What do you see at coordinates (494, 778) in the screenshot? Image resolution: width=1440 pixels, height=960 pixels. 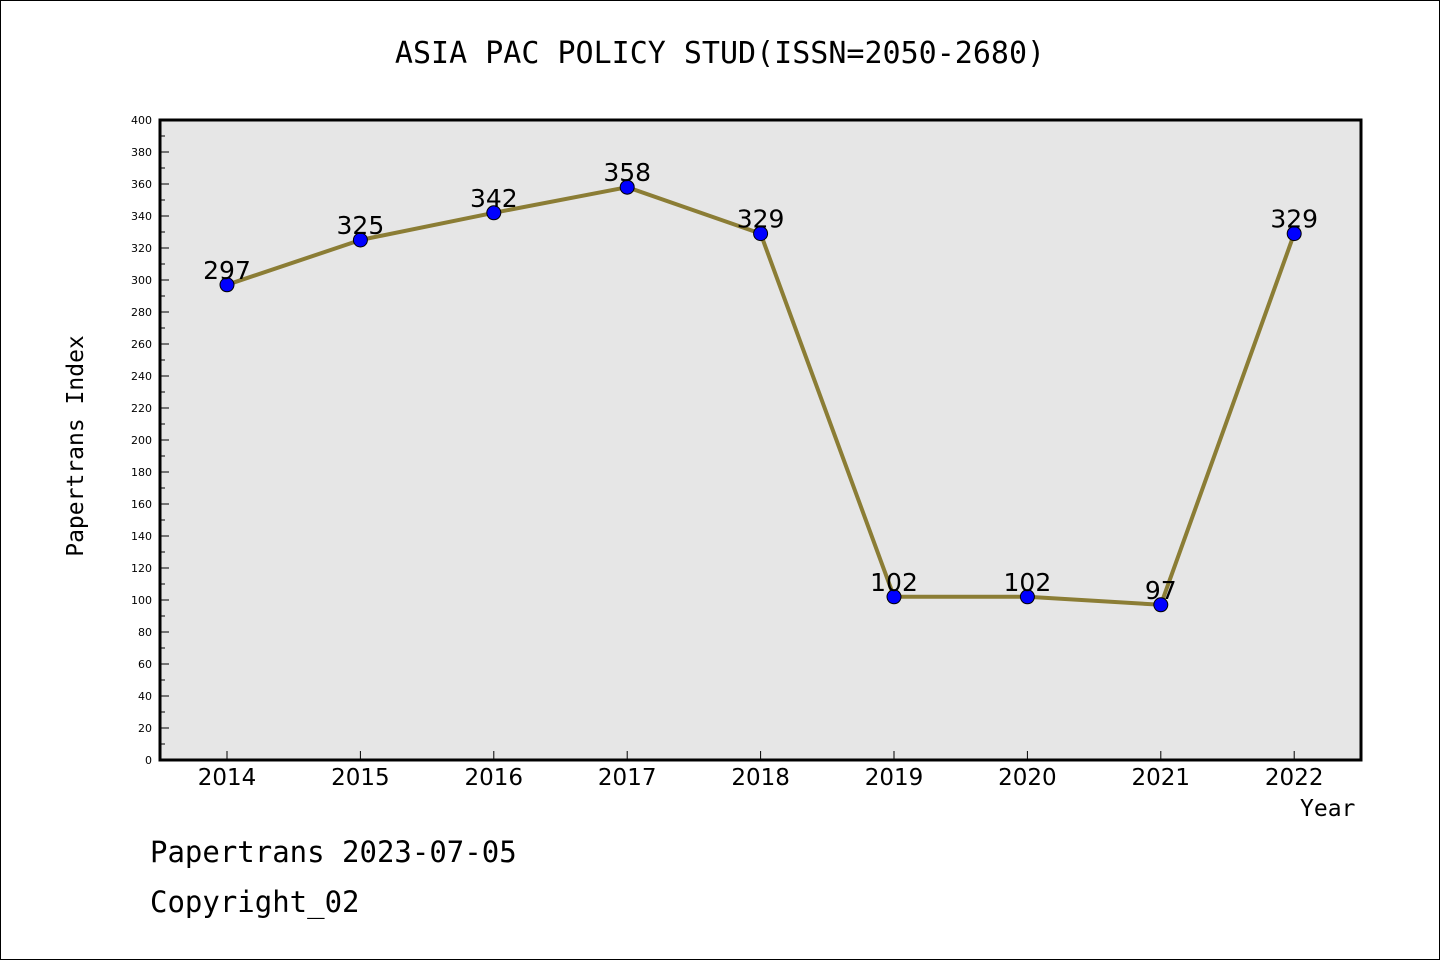 I see `x-tick-label: 2016` at bounding box center [494, 778].